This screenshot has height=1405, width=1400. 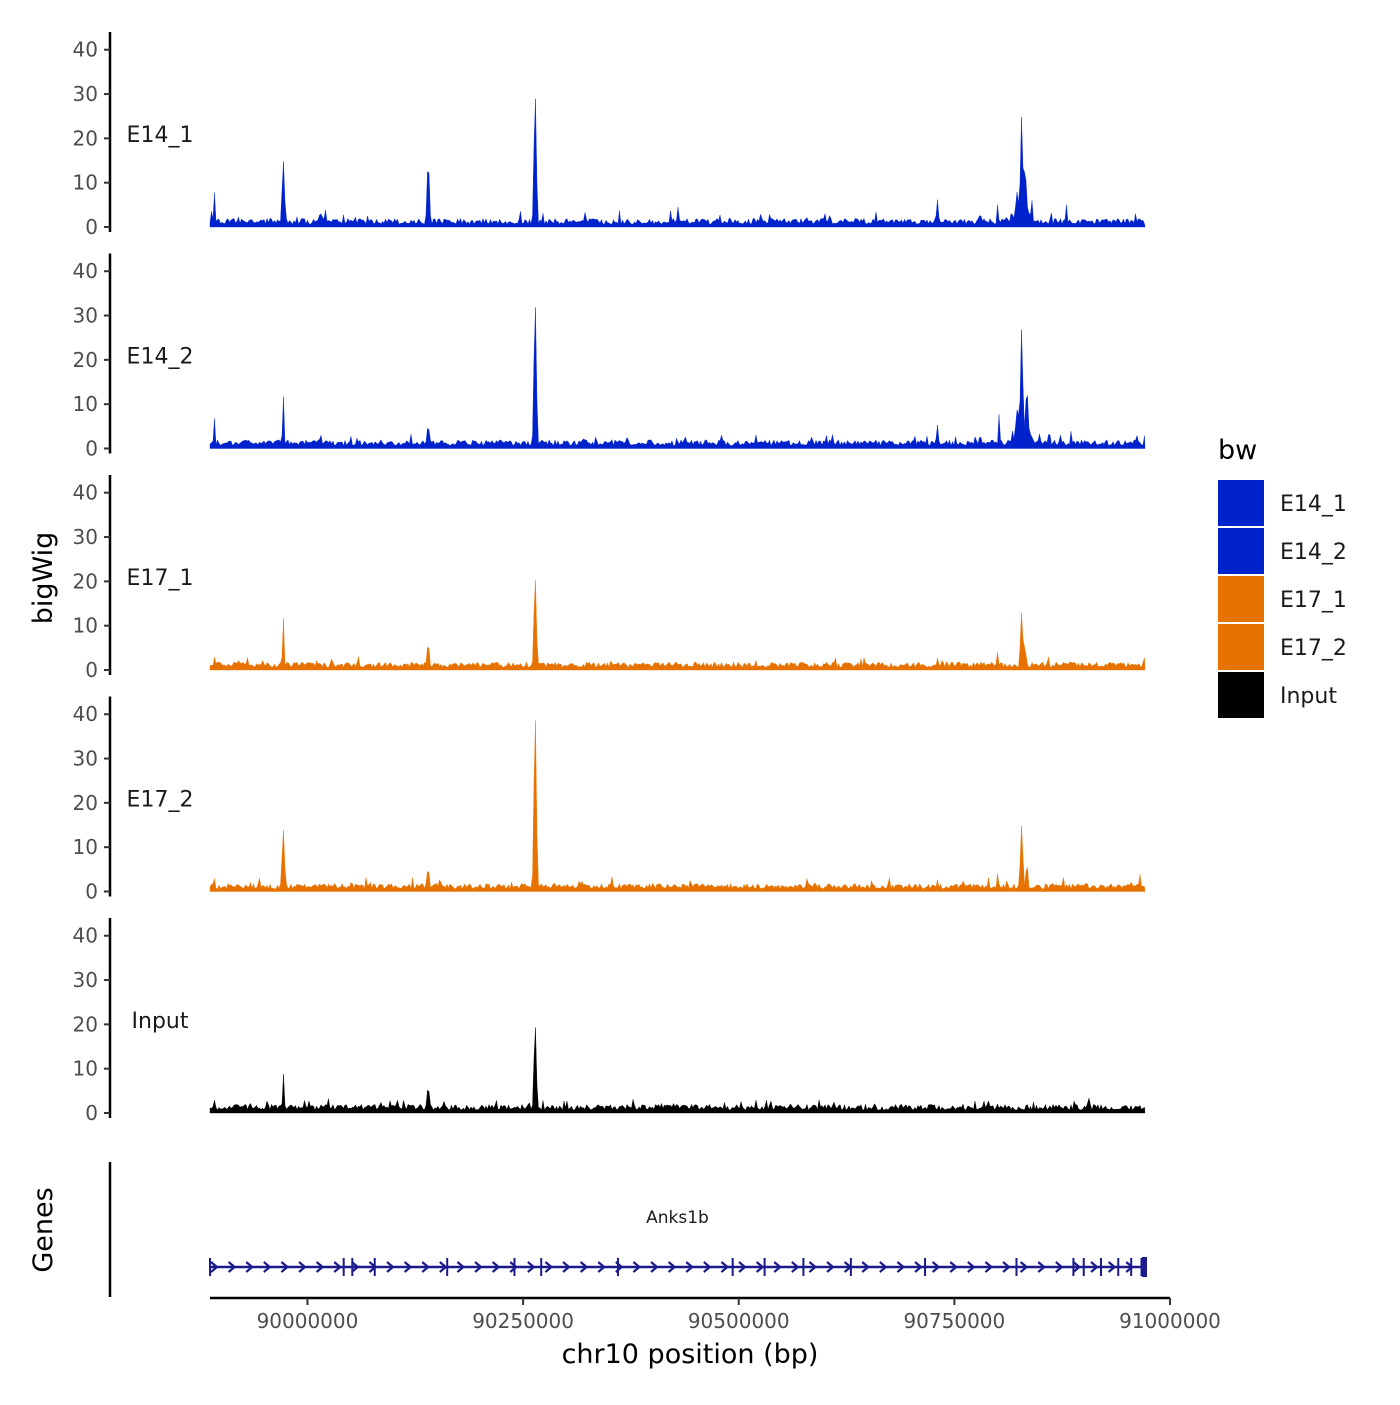 I want to click on legend-label: E14_1, so click(x=1313, y=504).